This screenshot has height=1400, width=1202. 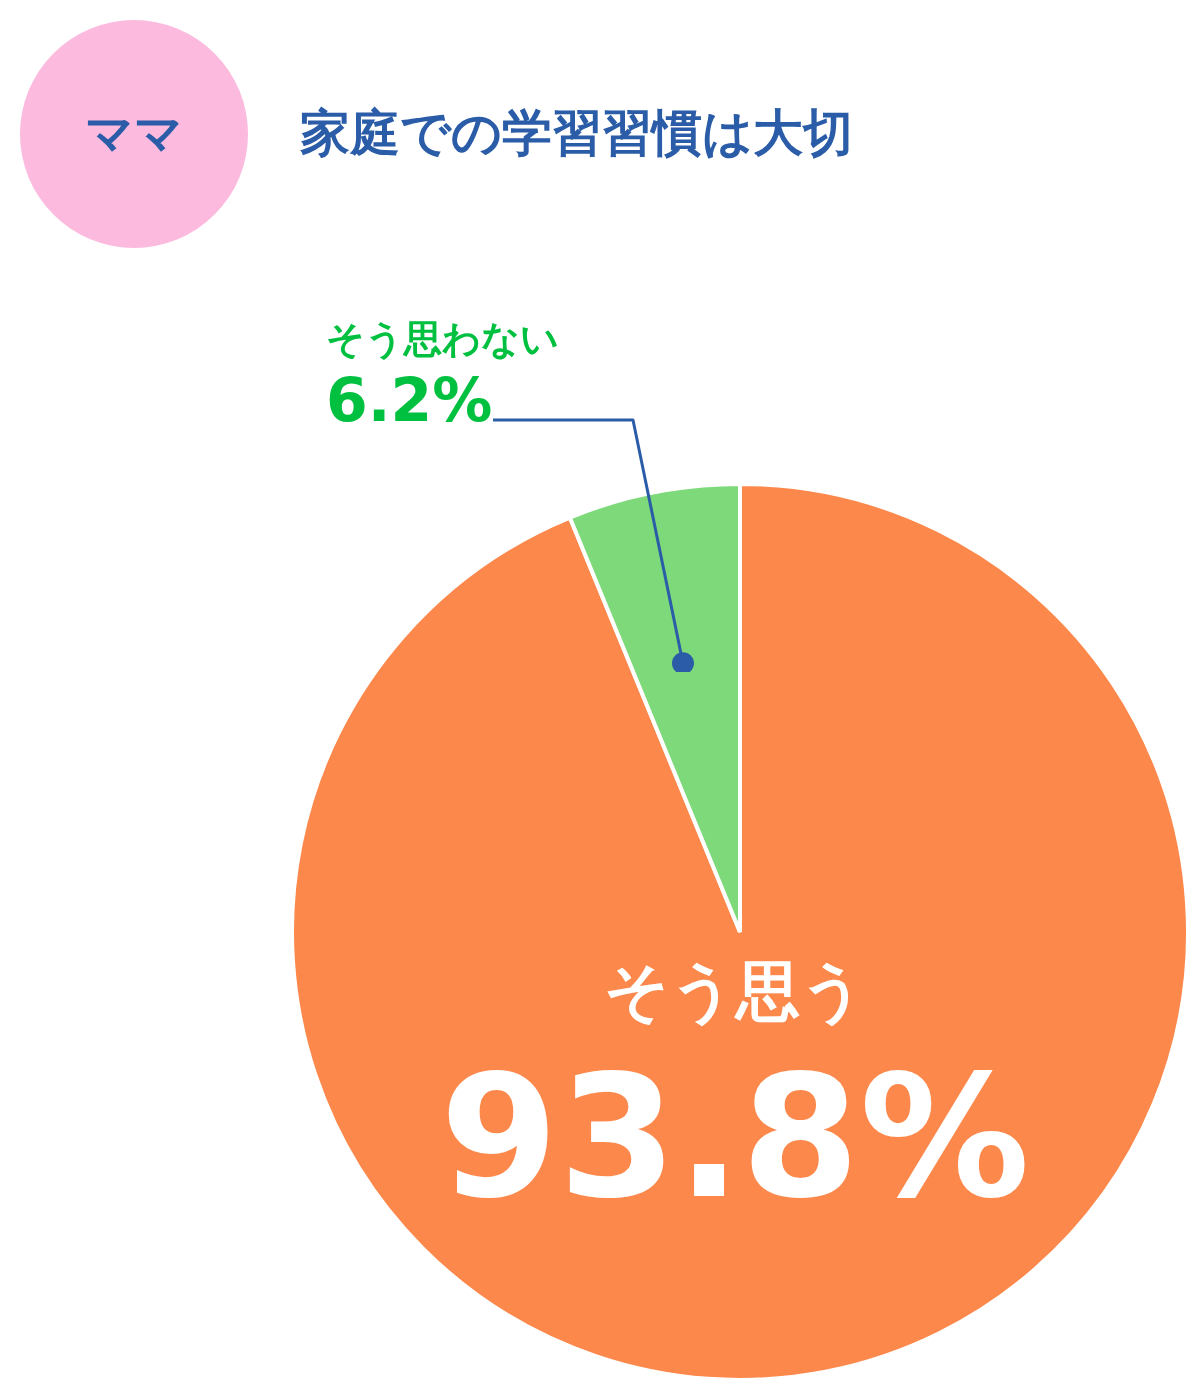 What do you see at coordinates (576, 133) in the screenshot?
I see `chart-title: 家庭での学習習慣は大切` at bounding box center [576, 133].